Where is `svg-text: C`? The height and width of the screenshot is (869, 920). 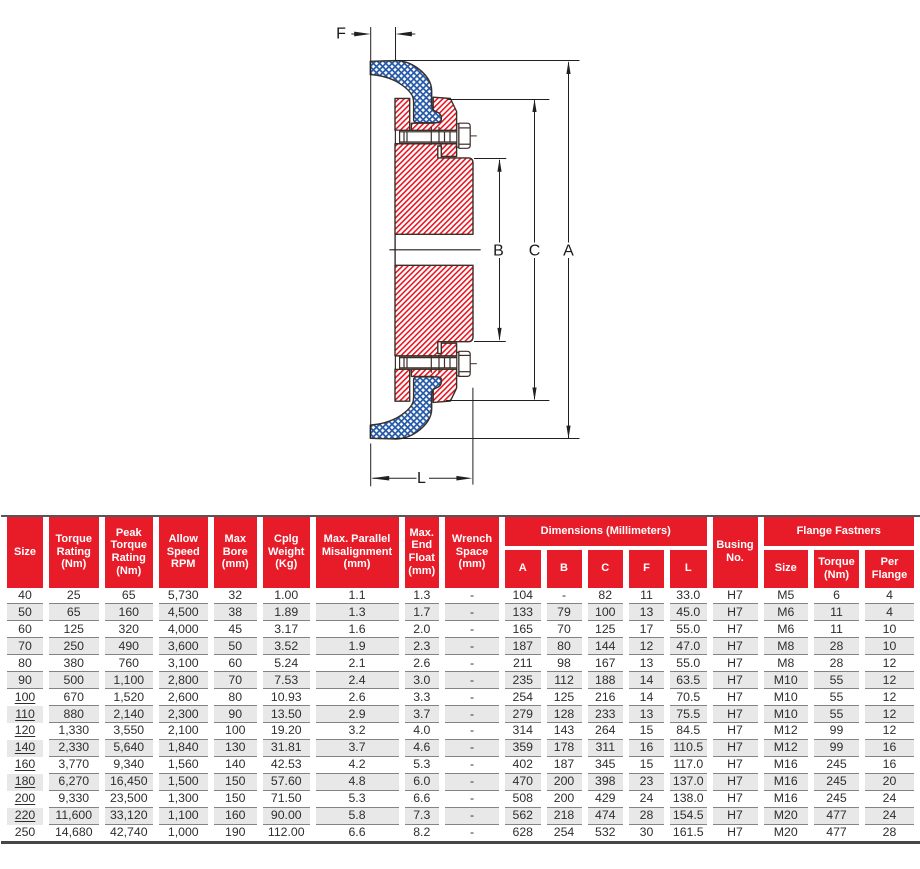
svg-text: C is located at coordinates (535, 251).